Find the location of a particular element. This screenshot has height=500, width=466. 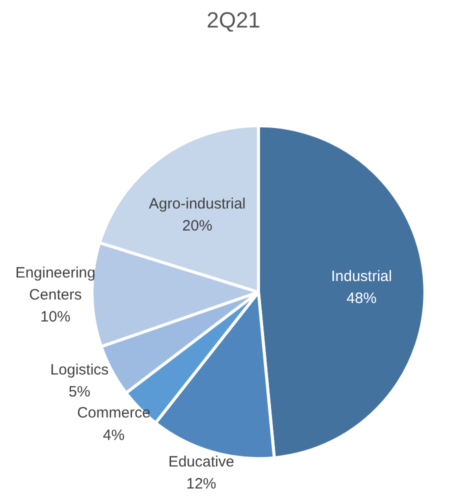

slice-label: Commerce is located at coordinates (113, 413).